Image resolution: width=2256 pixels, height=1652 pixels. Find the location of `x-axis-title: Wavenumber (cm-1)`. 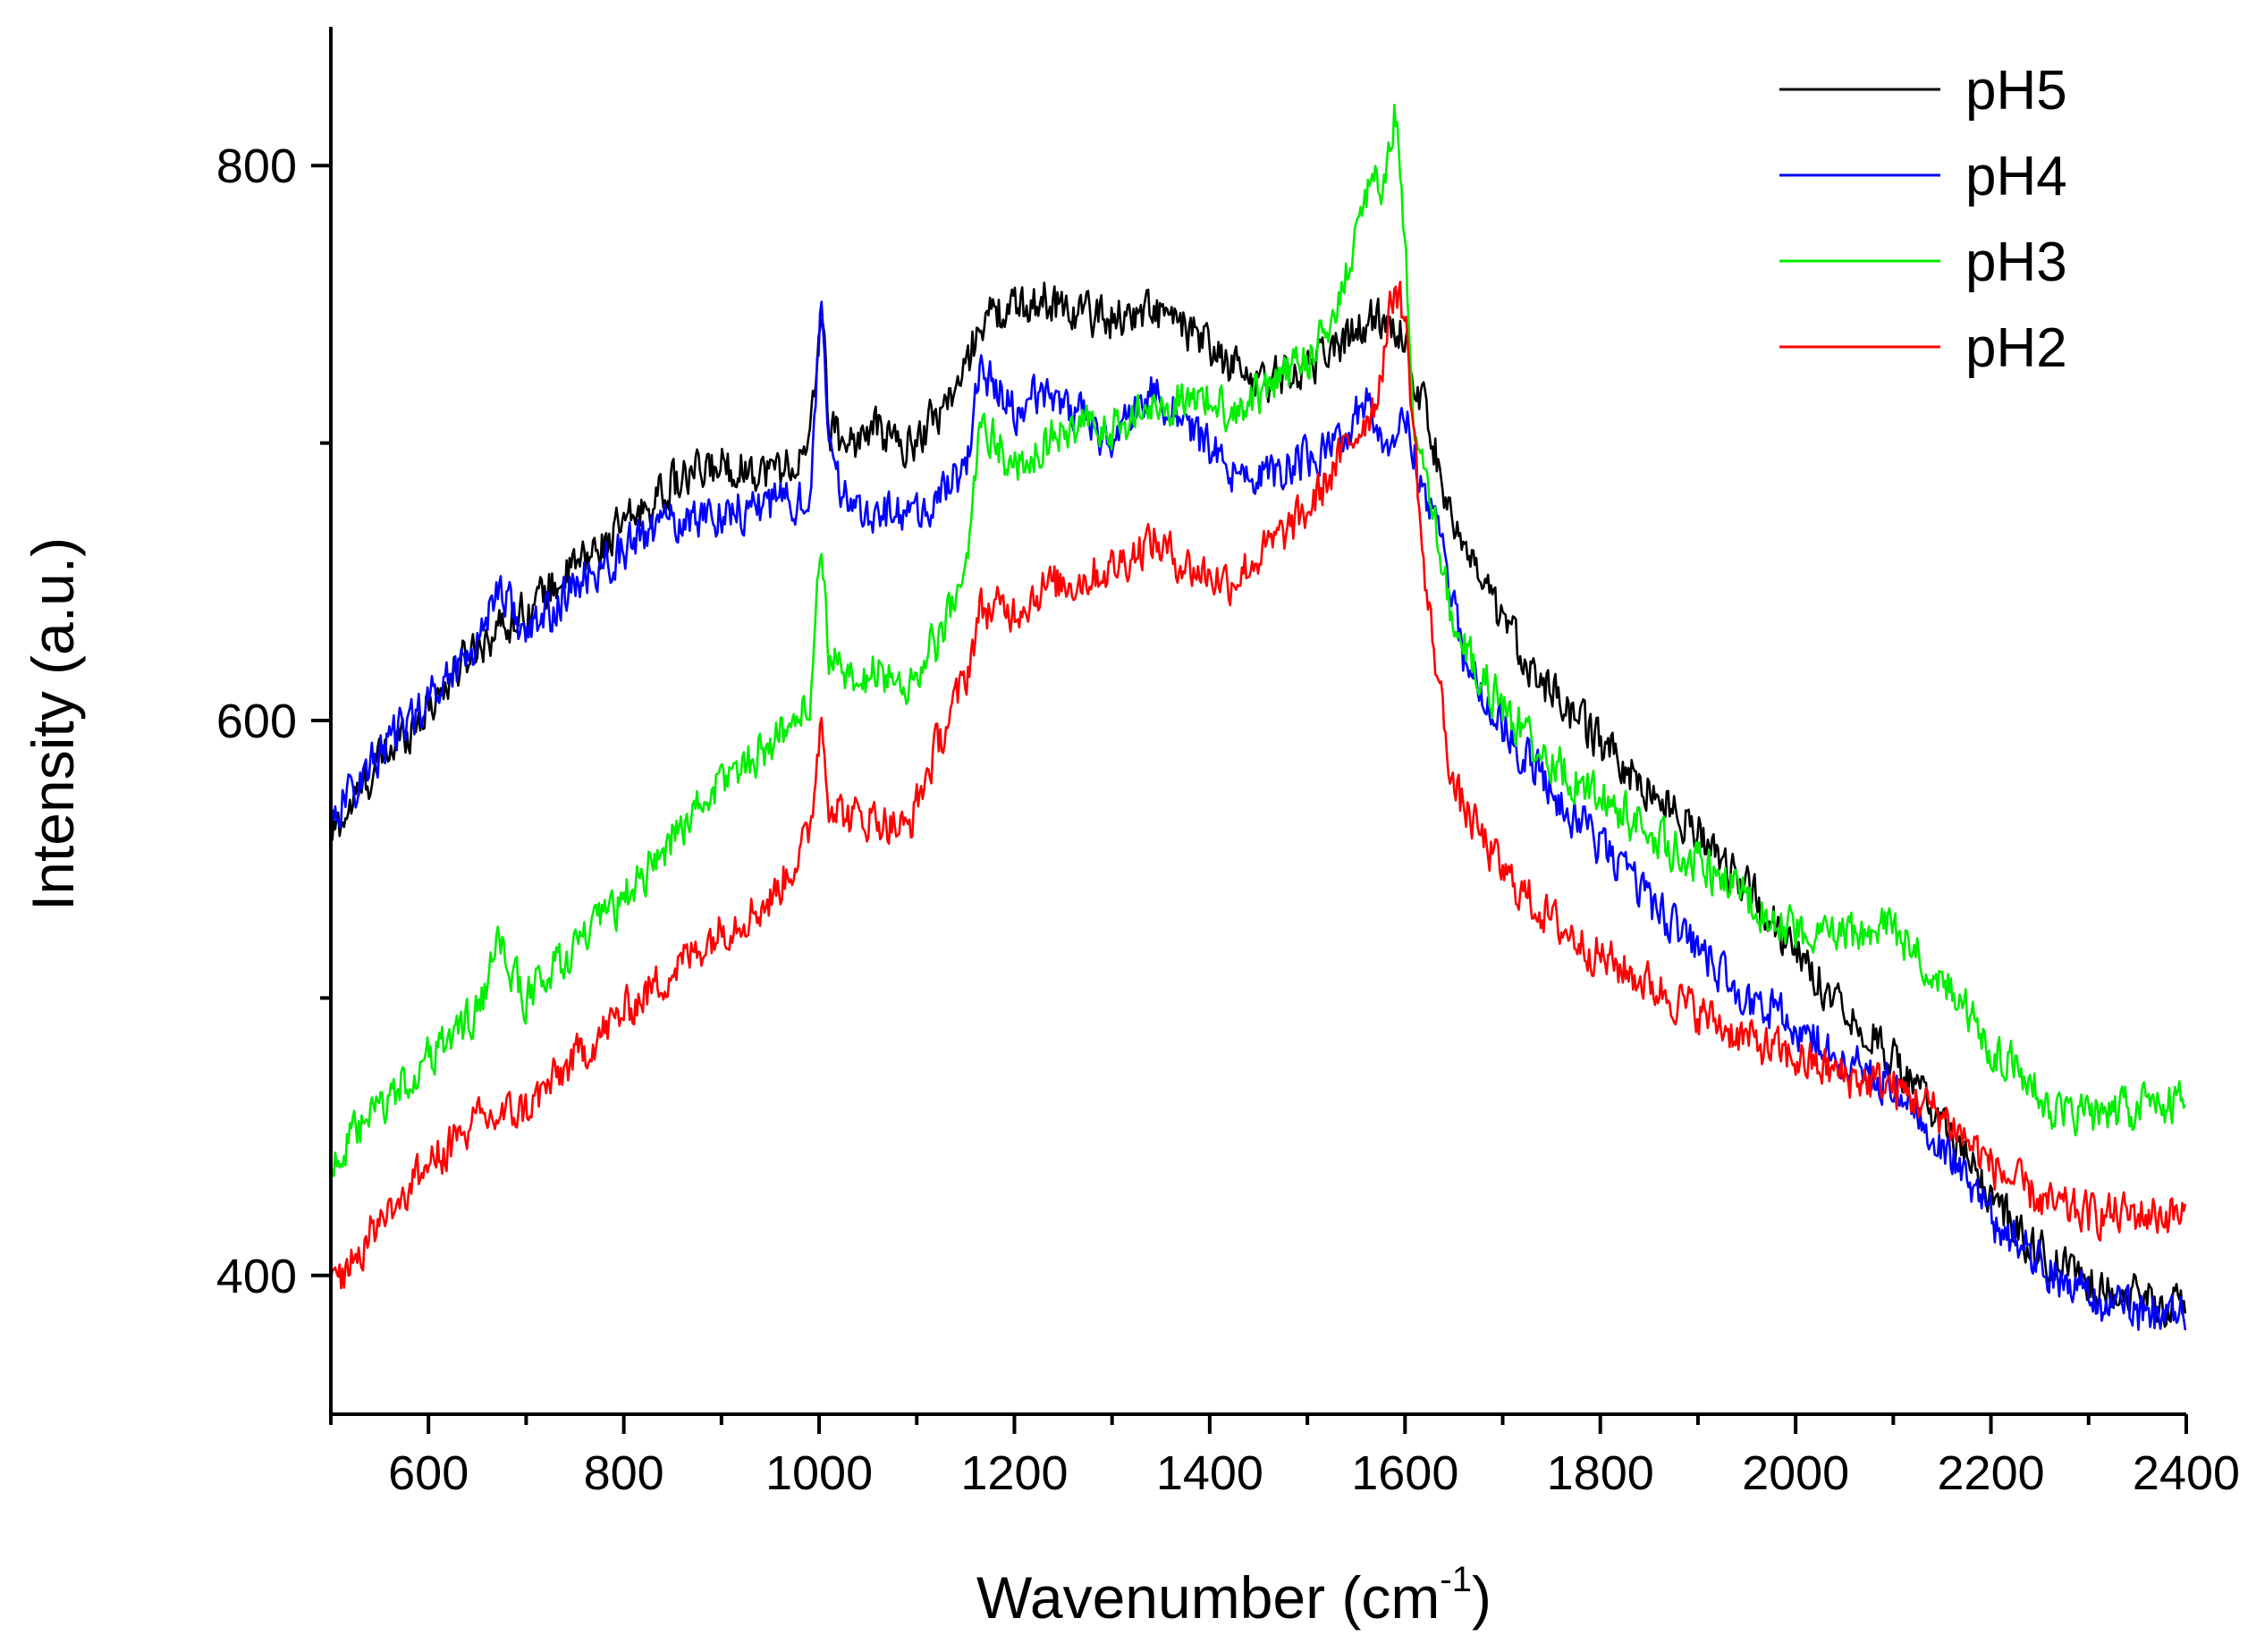

x-axis-title: Wavenumber (cm-1) is located at coordinates (1234, 1595).